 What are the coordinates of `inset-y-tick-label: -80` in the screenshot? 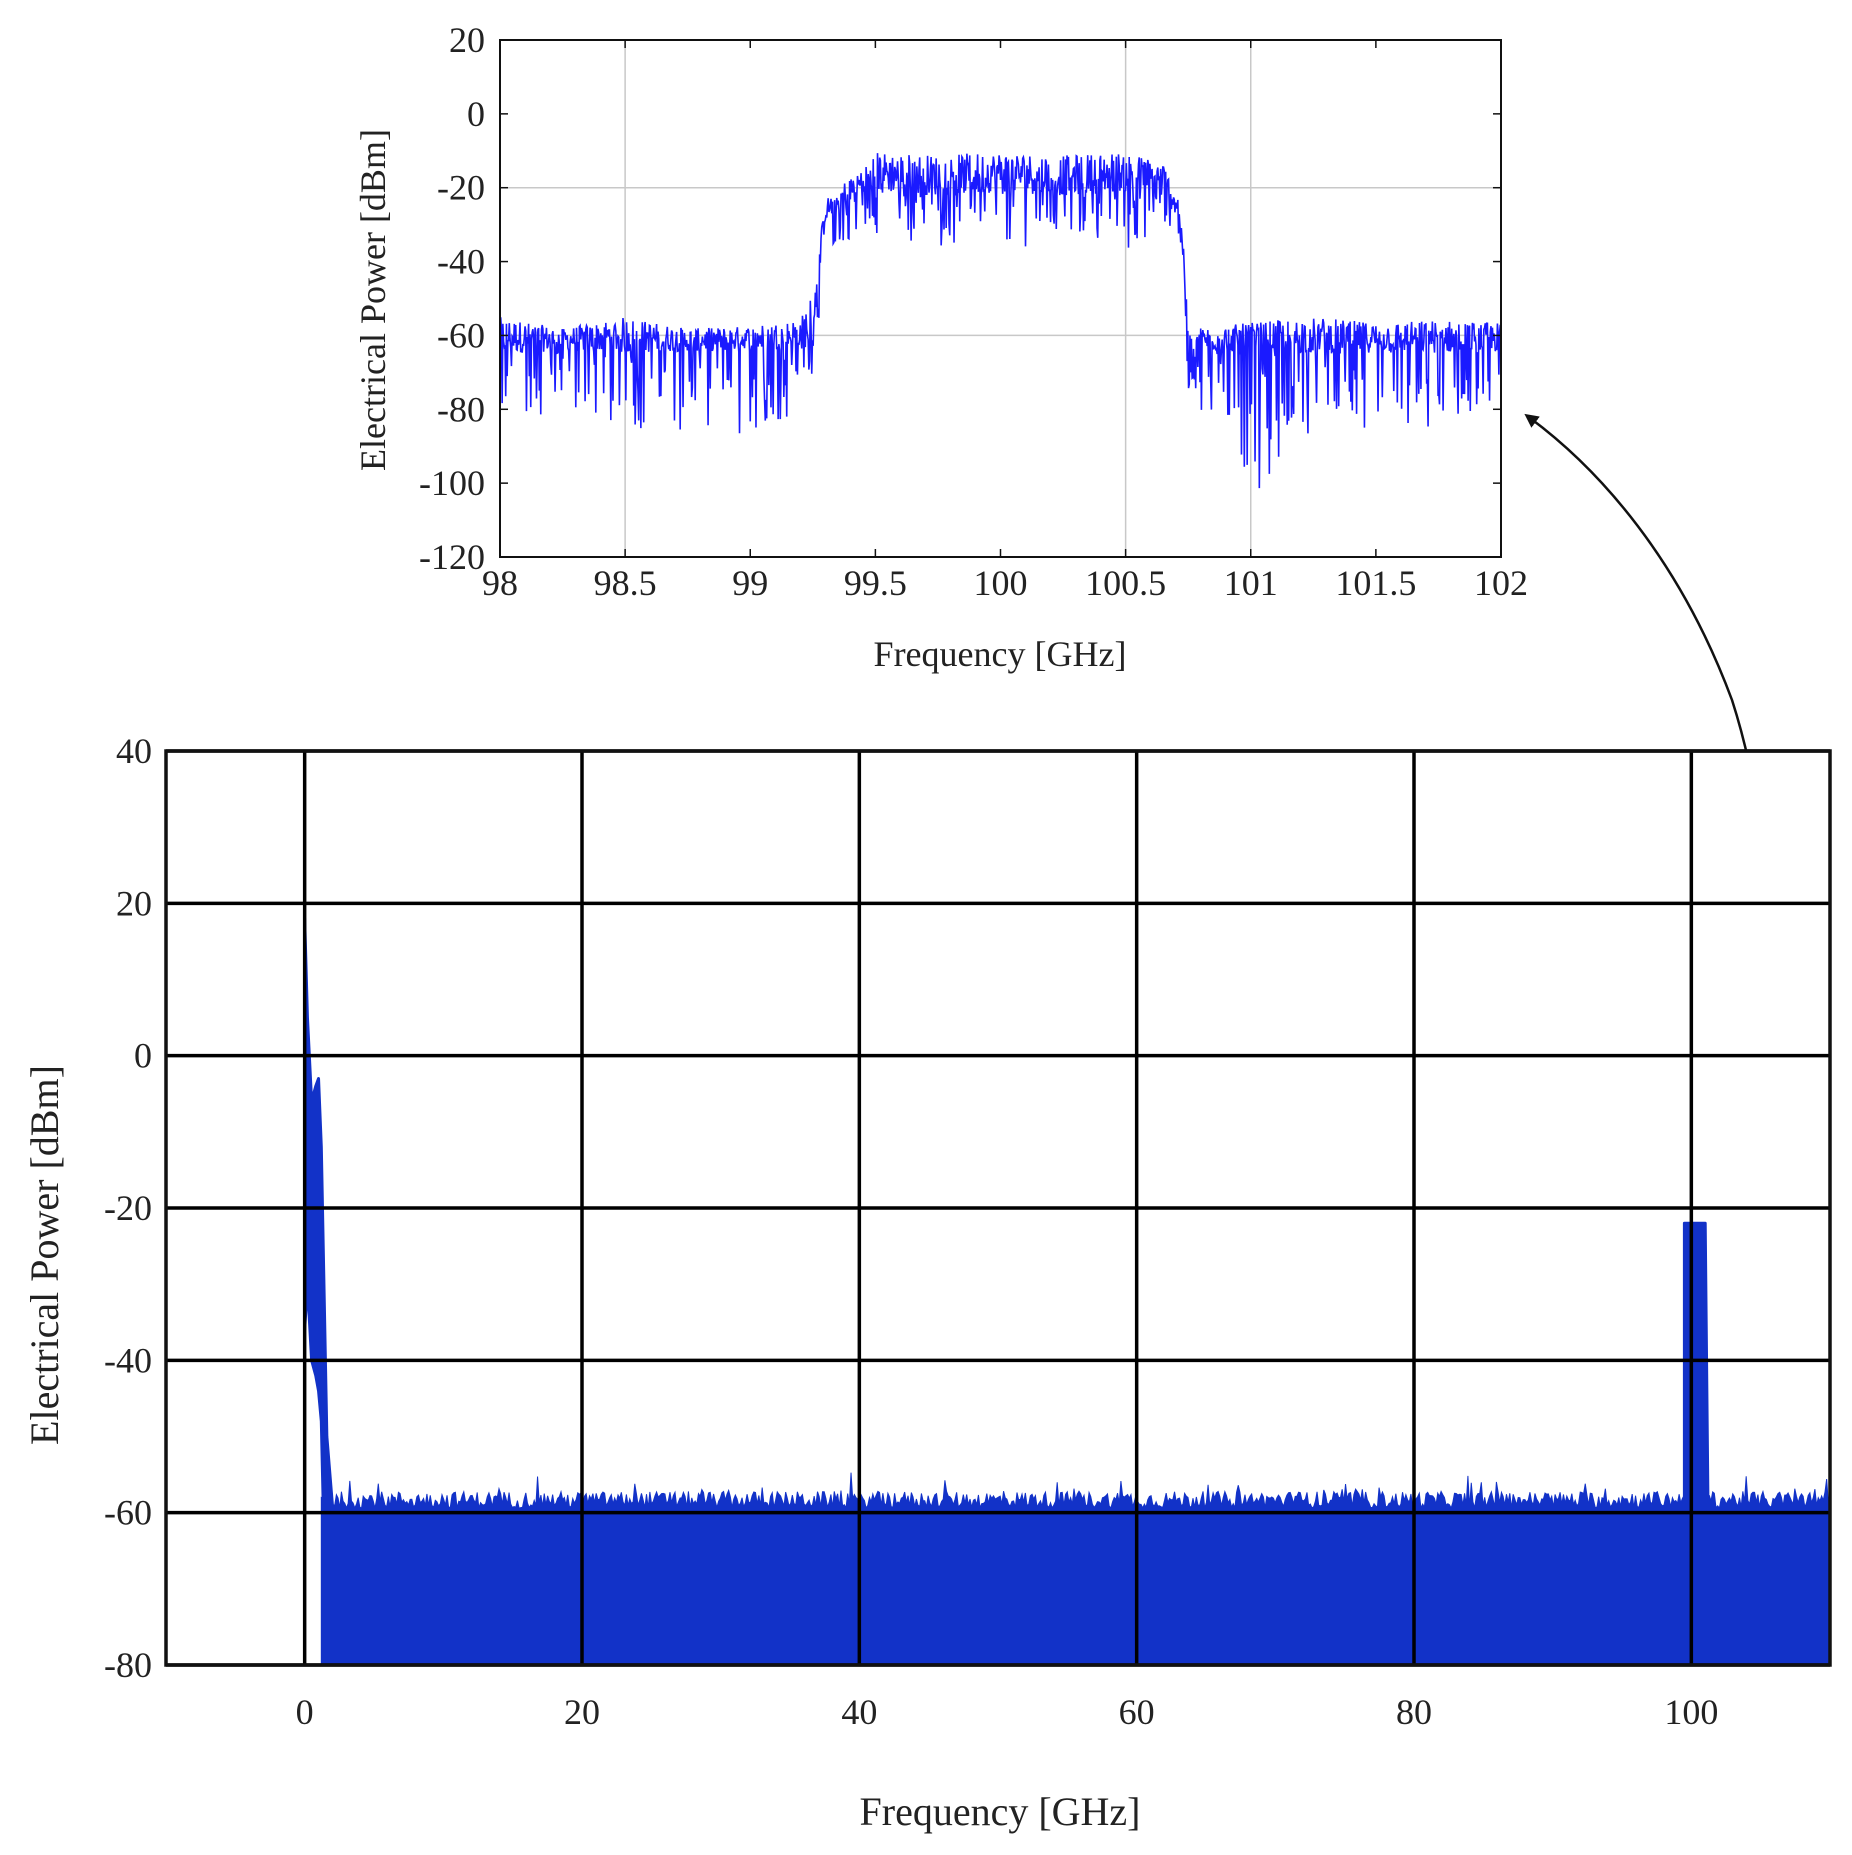 It's located at (461, 409).